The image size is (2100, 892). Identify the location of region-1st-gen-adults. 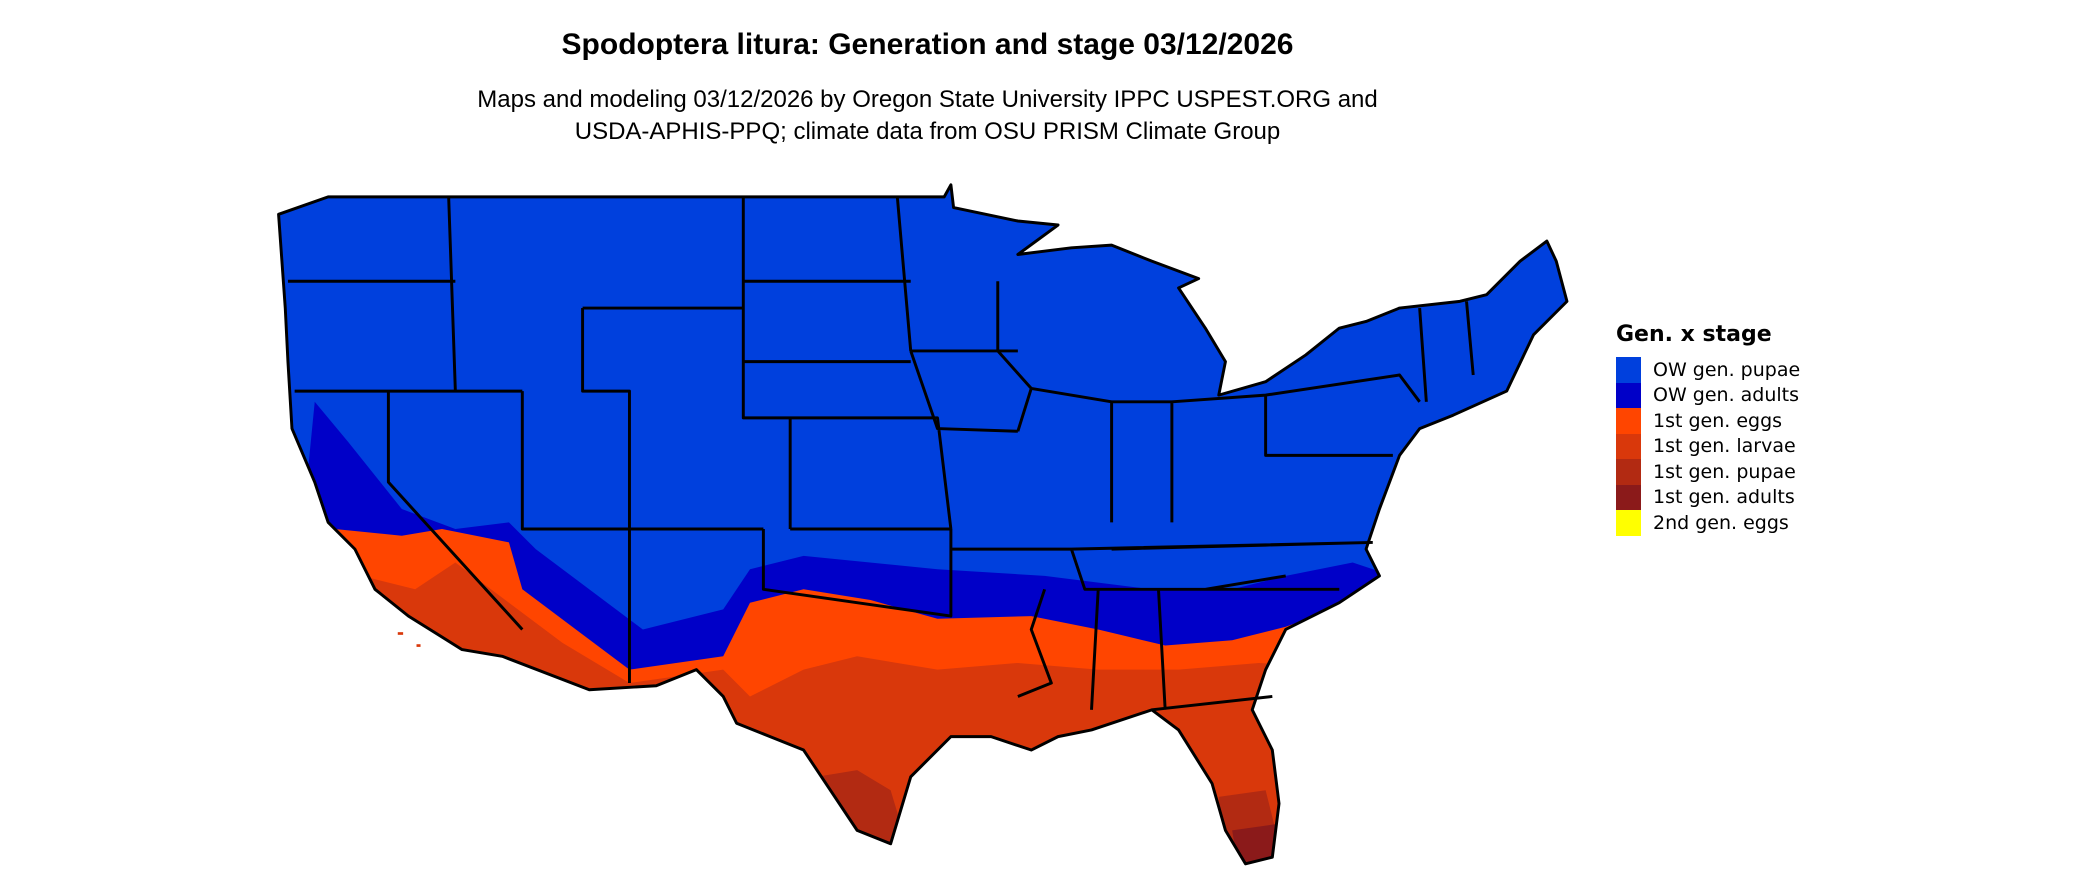
(1256, 843).